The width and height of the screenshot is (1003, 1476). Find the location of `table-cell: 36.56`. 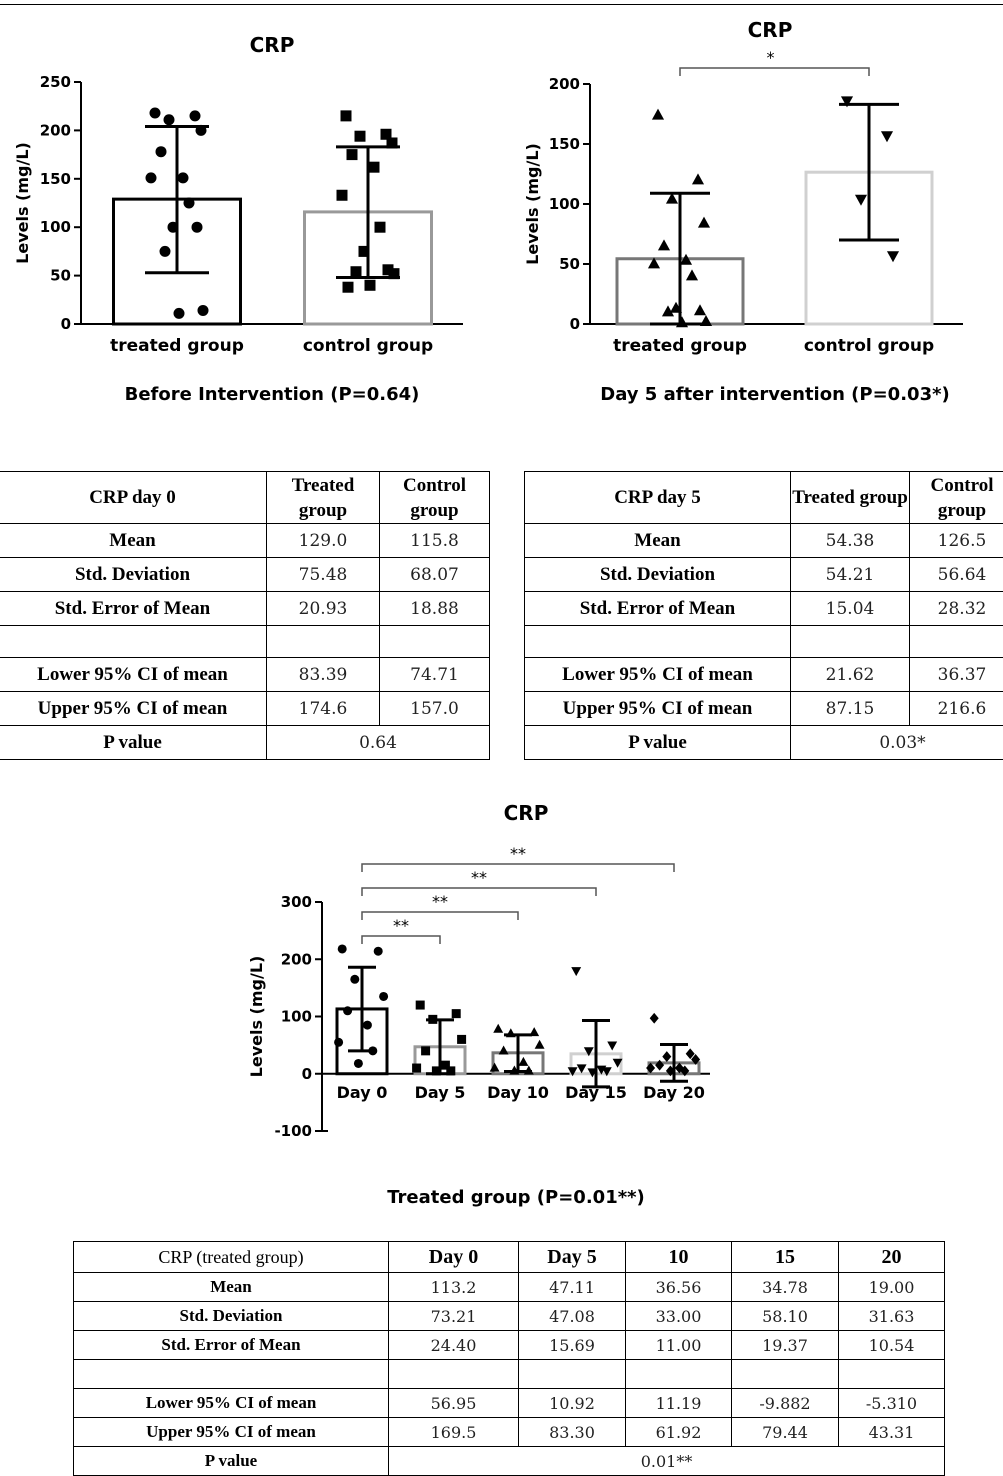

table-cell: 36.56 is located at coordinates (679, 1287).